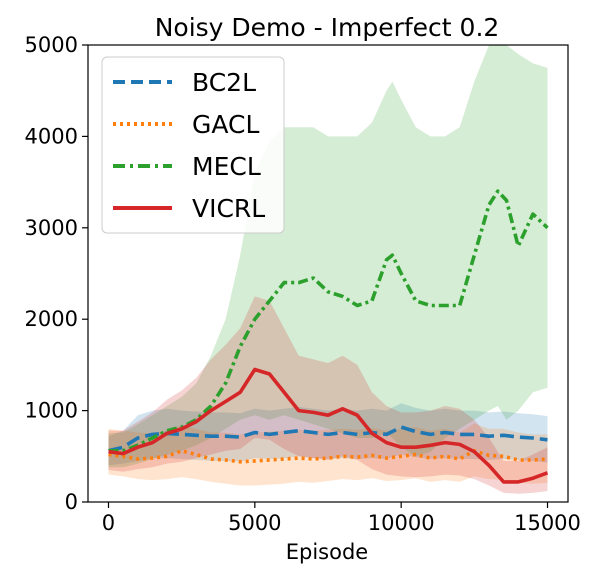  I want to click on x-axis-title: Episode, so click(327, 552).